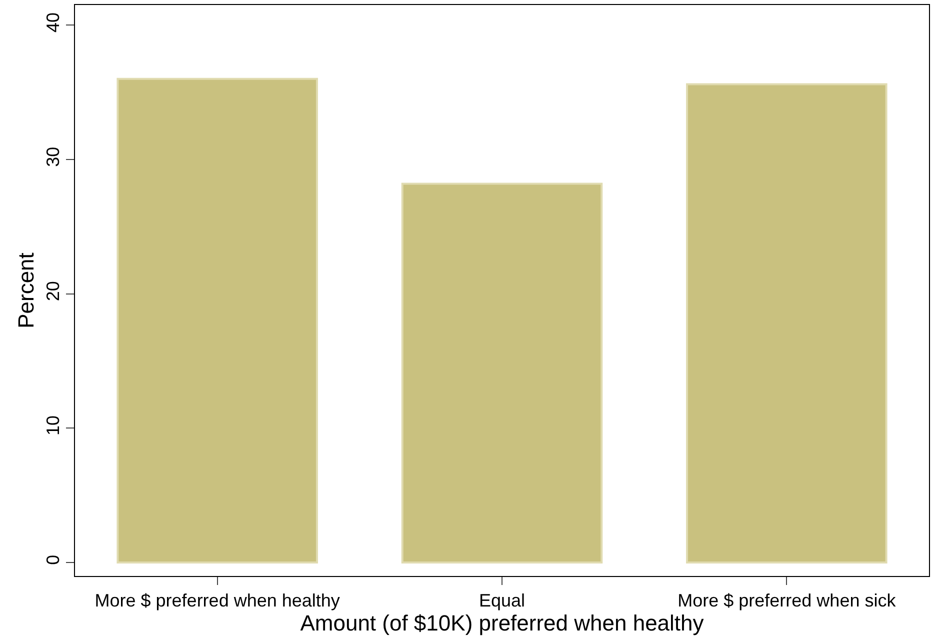  I want to click on bar, so click(502, 373).